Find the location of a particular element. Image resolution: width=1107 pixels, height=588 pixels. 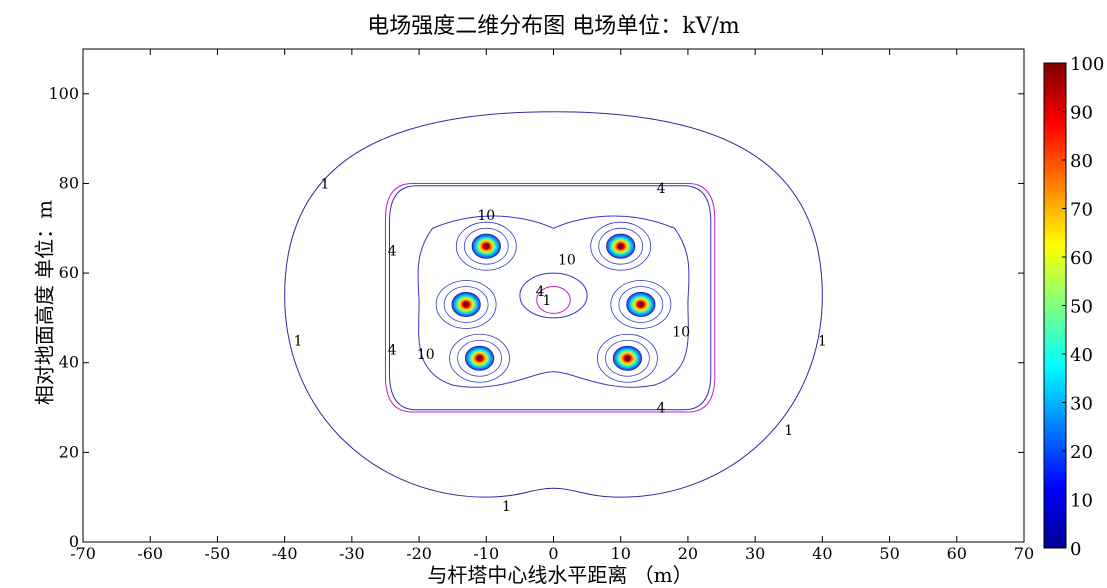

colorbar-tick-label: 80 is located at coordinates (1081, 161).